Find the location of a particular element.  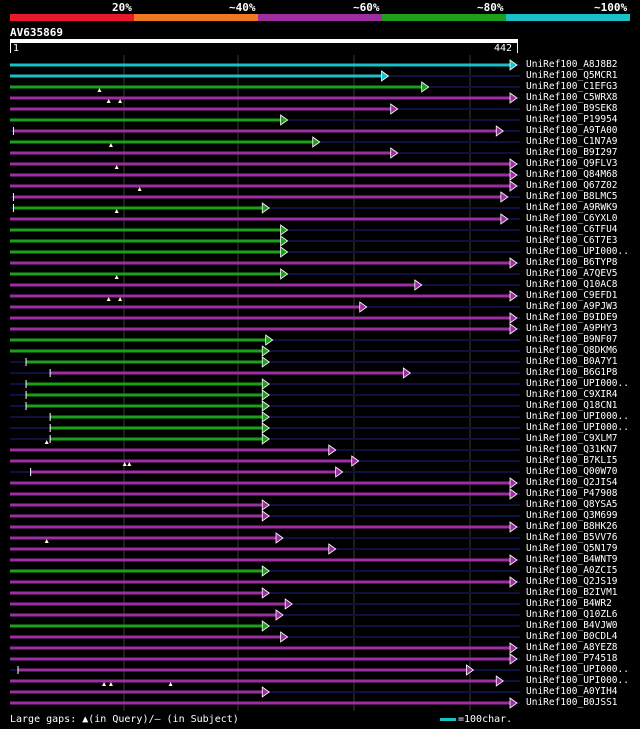

hit-label: UniRef100_C6TFU4 is located at coordinates (572, 229).